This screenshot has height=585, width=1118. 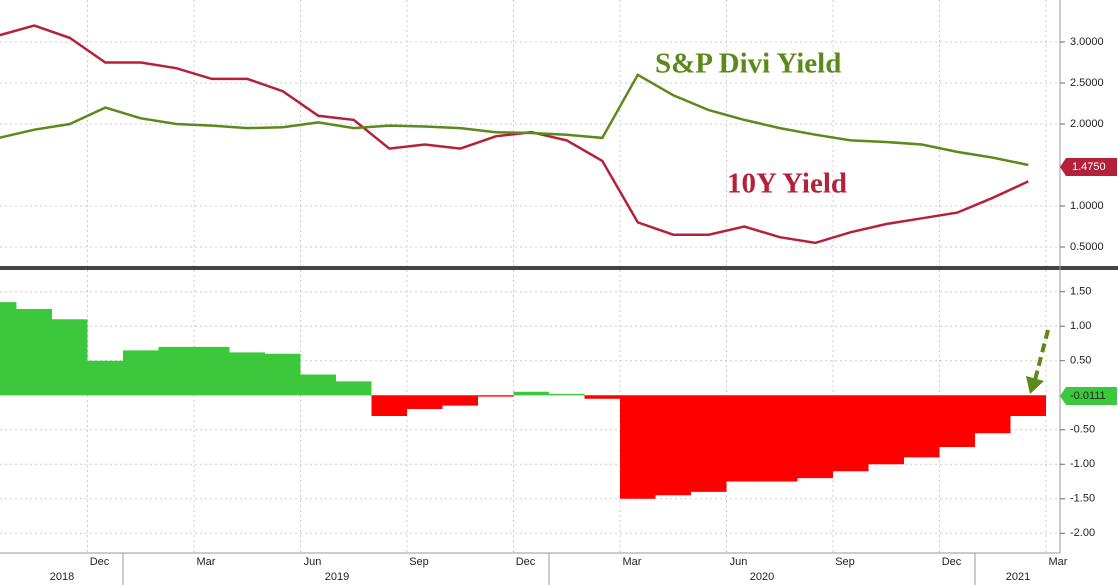 What do you see at coordinates (62, 577) in the screenshot?
I see `year-label: 2018` at bounding box center [62, 577].